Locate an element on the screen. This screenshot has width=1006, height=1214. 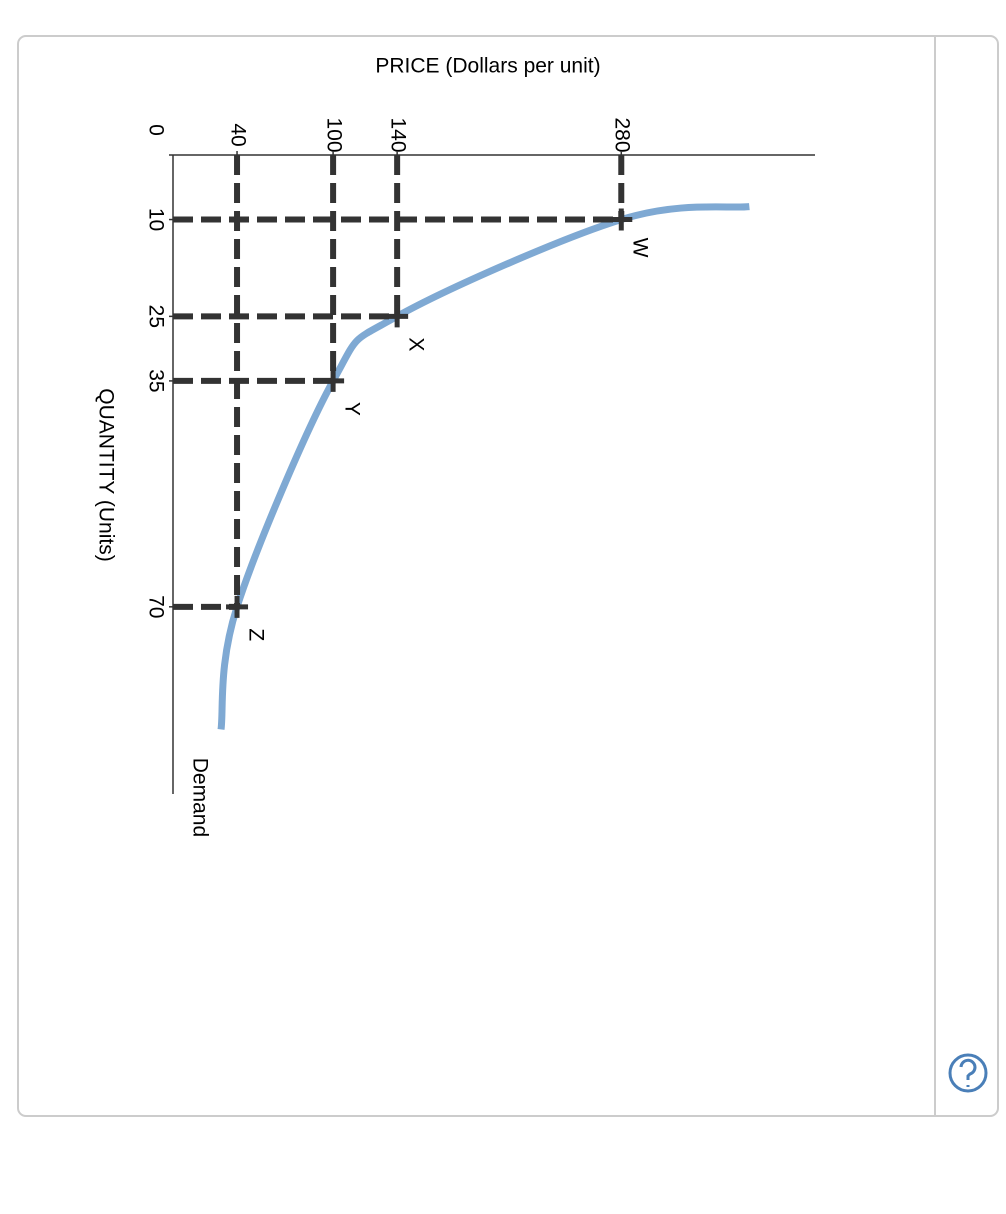
series-label: Demand is located at coordinates (199, 797).